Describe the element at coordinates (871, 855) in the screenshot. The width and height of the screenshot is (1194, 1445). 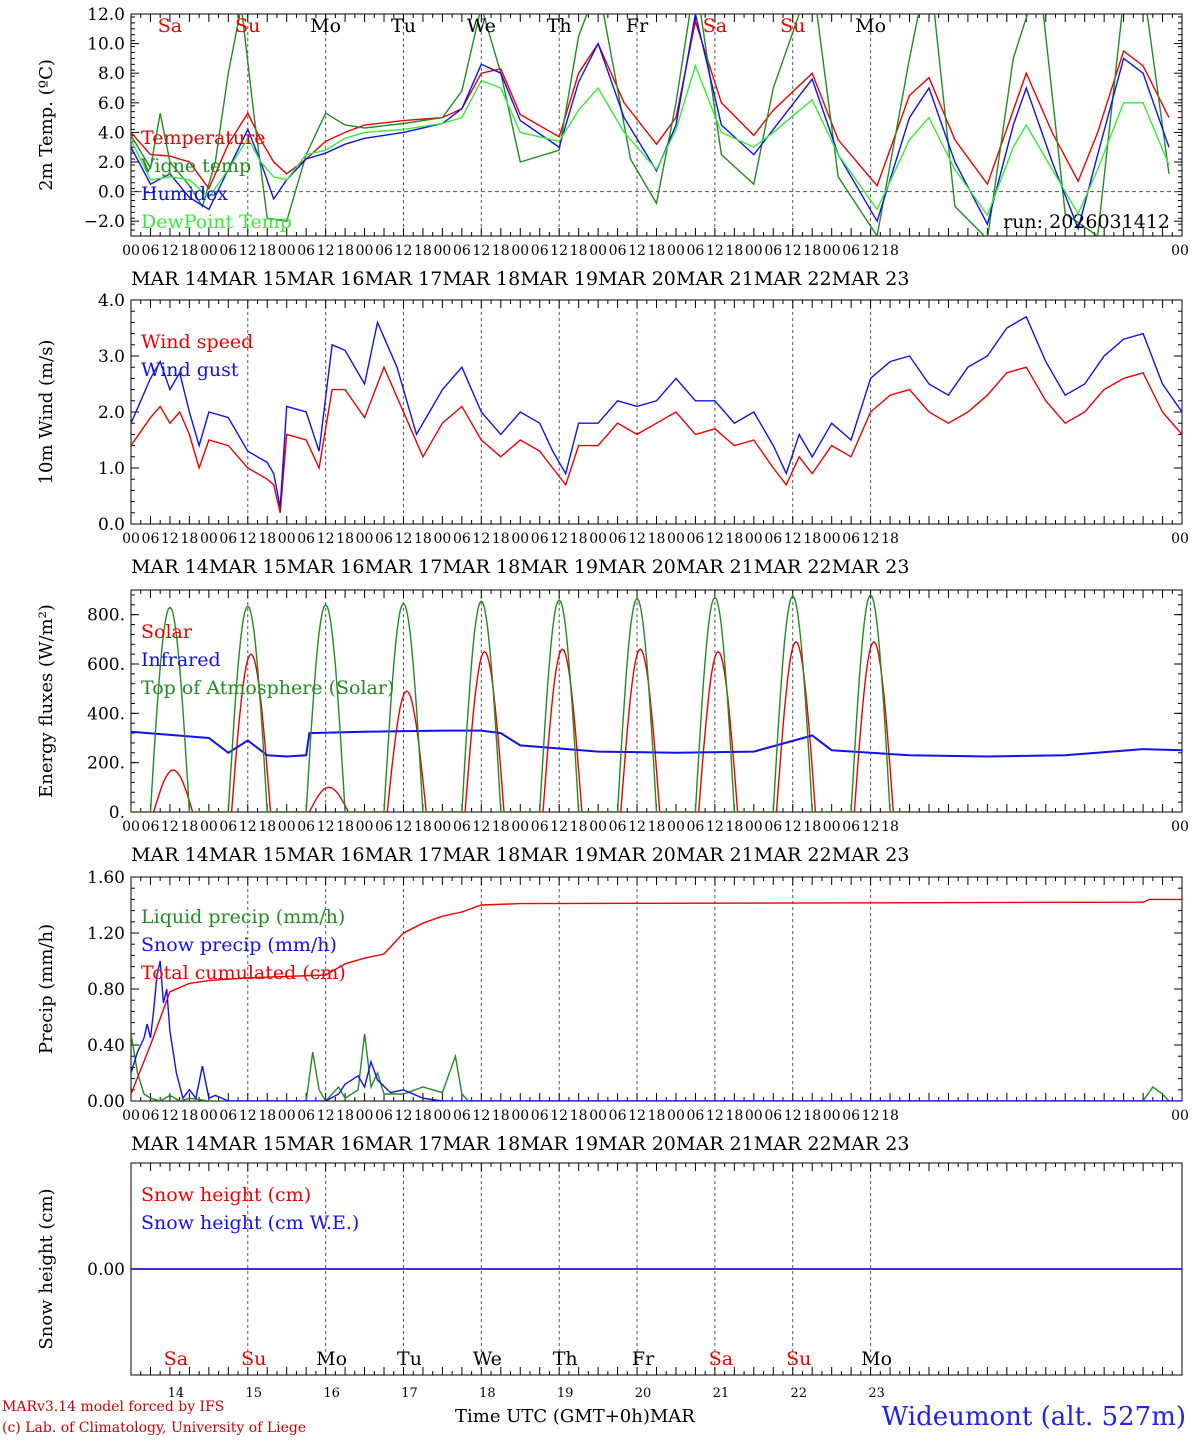
I see `date-label: MAR 23` at that location.